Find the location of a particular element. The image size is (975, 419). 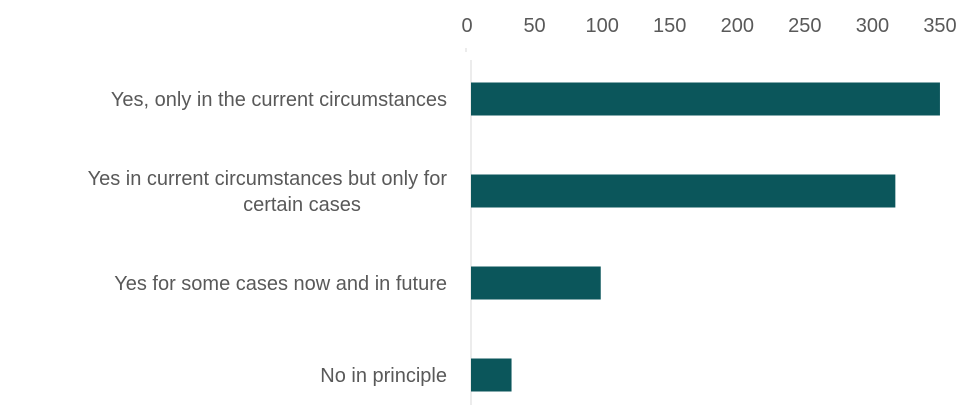

category-label-line: Yes for some cases now and in future is located at coordinates (280, 284).